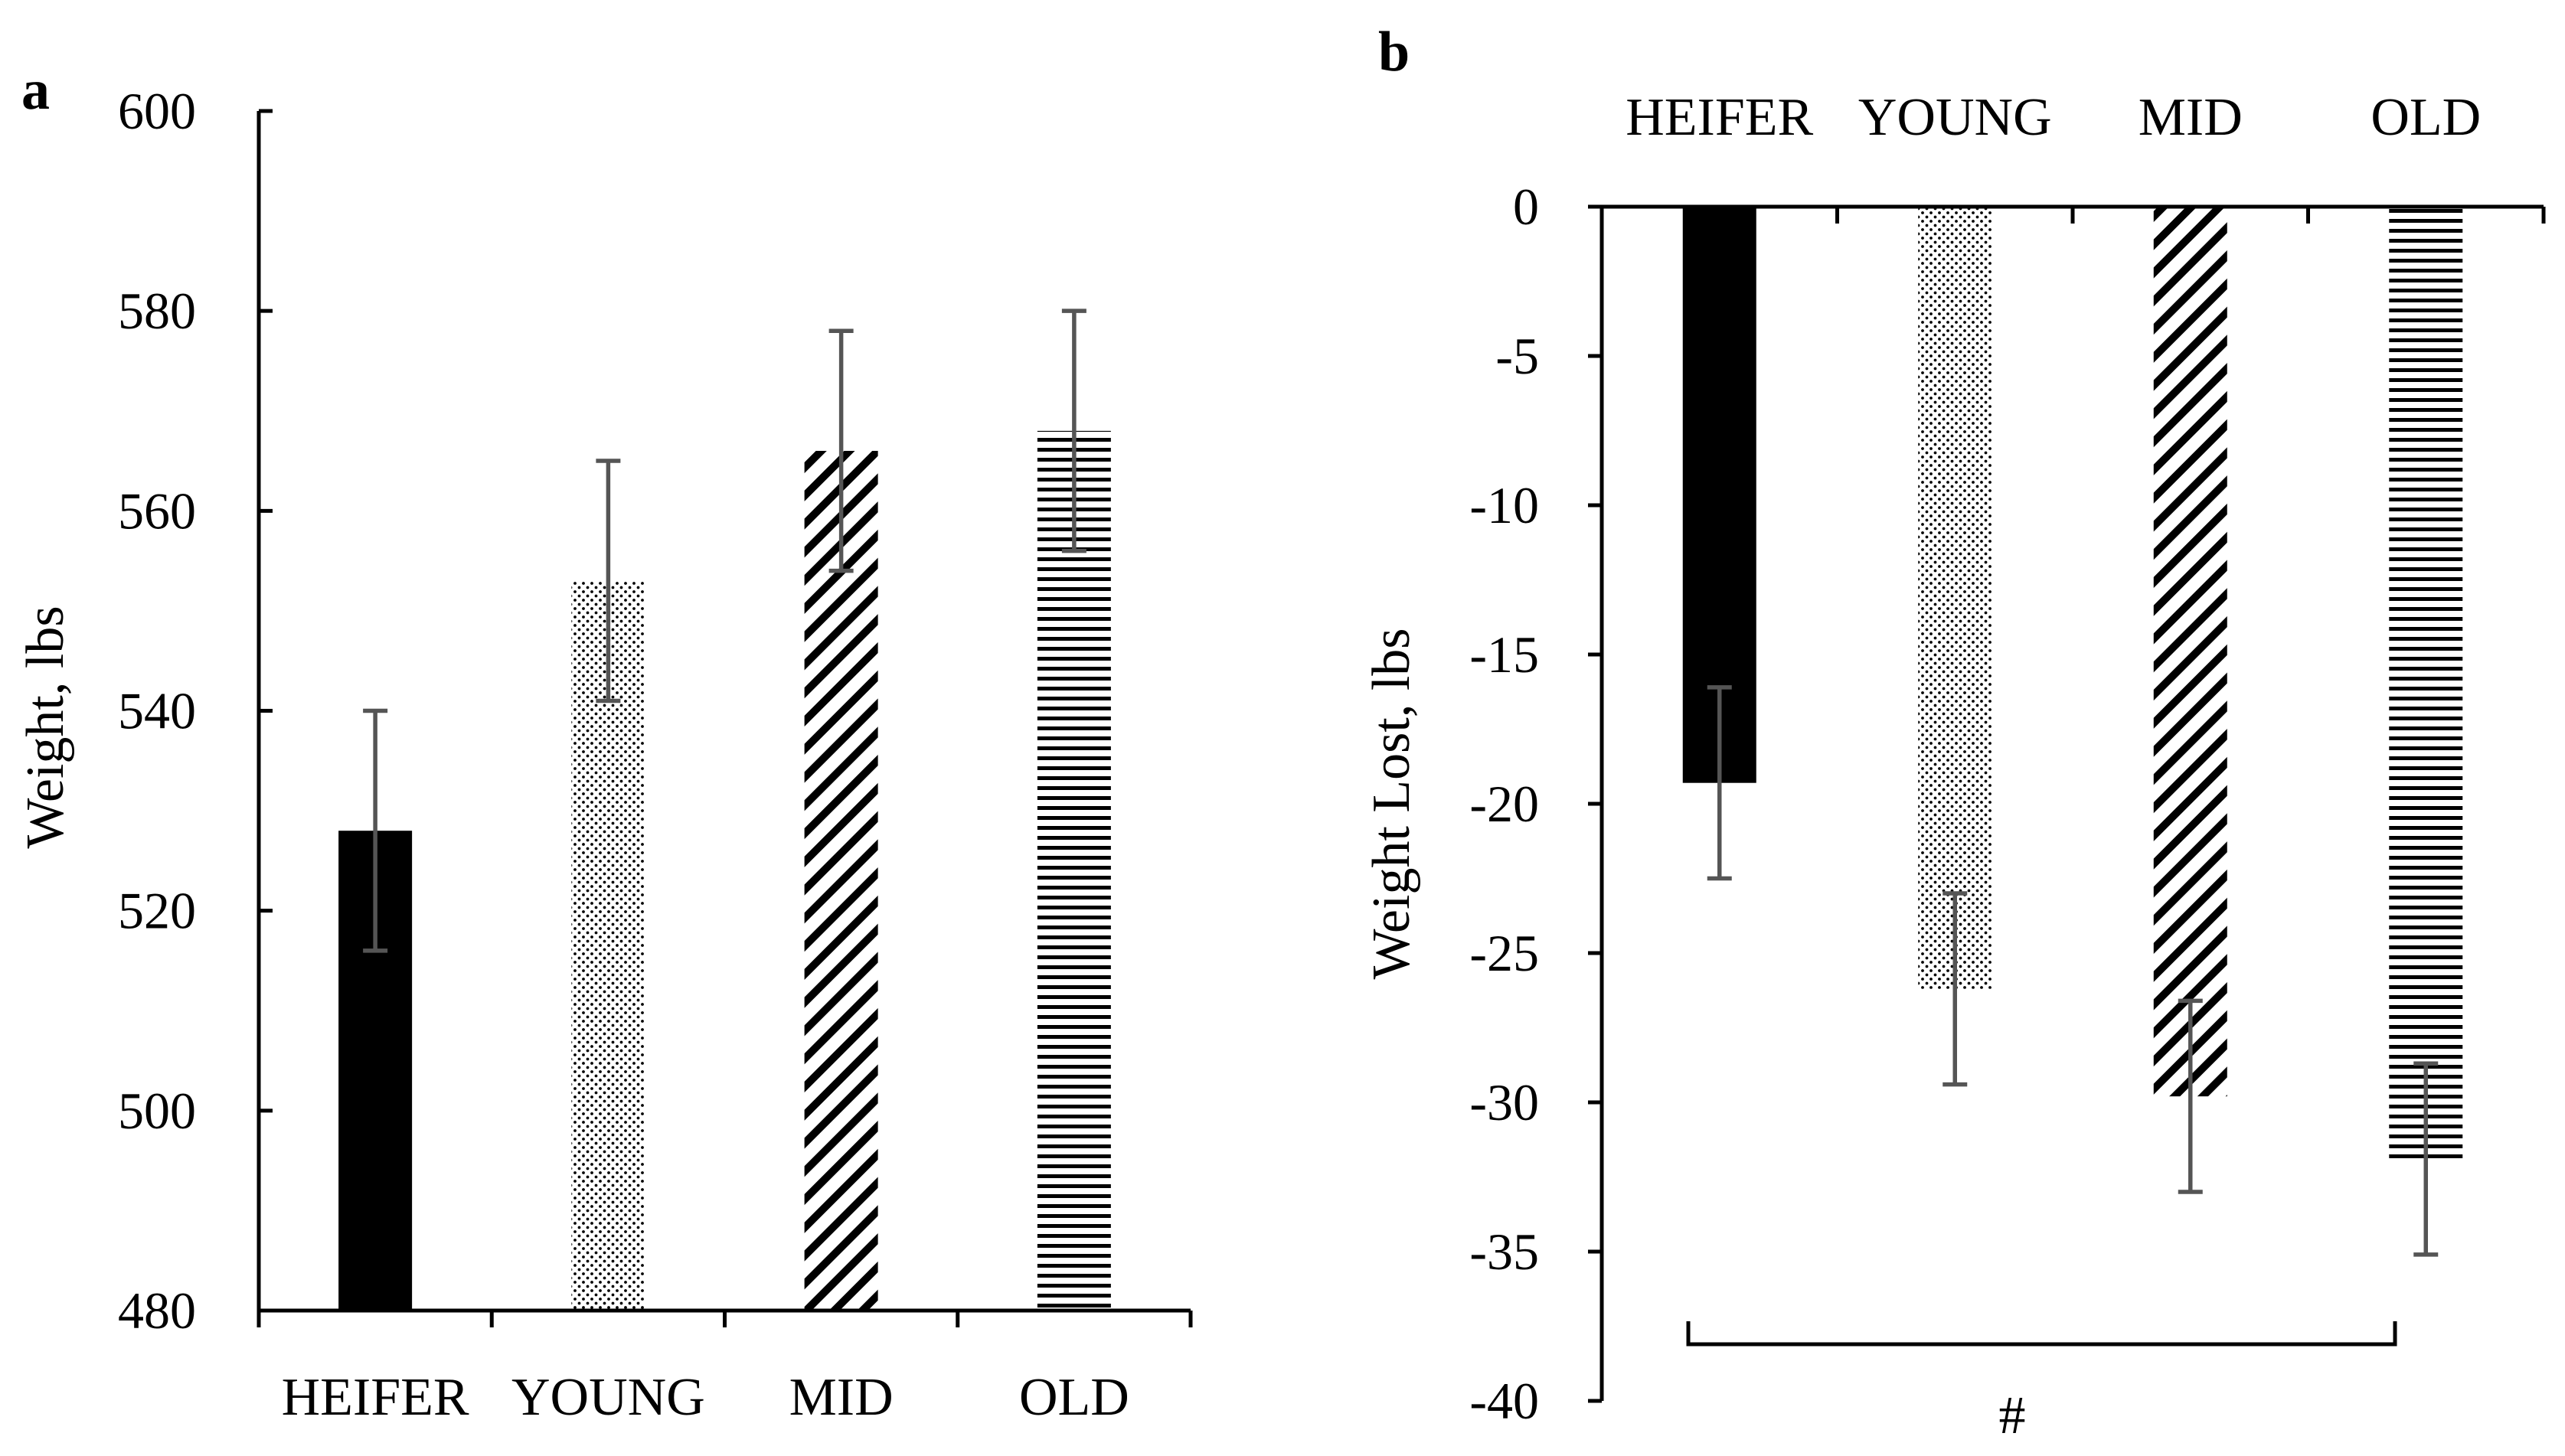 The image size is (2565, 1456). What do you see at coordinates (1504, 804) in the screenshot?
I see `y-tick-label-b: -20` at bounding box center [1504, 804].